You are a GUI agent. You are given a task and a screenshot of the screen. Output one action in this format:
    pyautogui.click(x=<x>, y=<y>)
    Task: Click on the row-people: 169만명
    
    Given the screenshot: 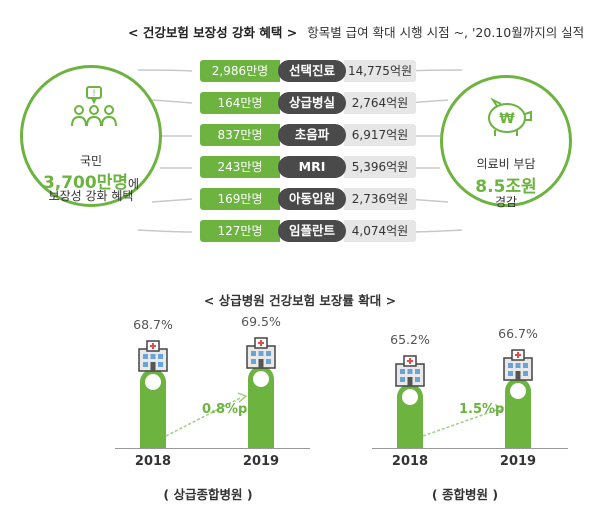 What is the action you would take?
    pyautogui.click(x=240, y=199)
    